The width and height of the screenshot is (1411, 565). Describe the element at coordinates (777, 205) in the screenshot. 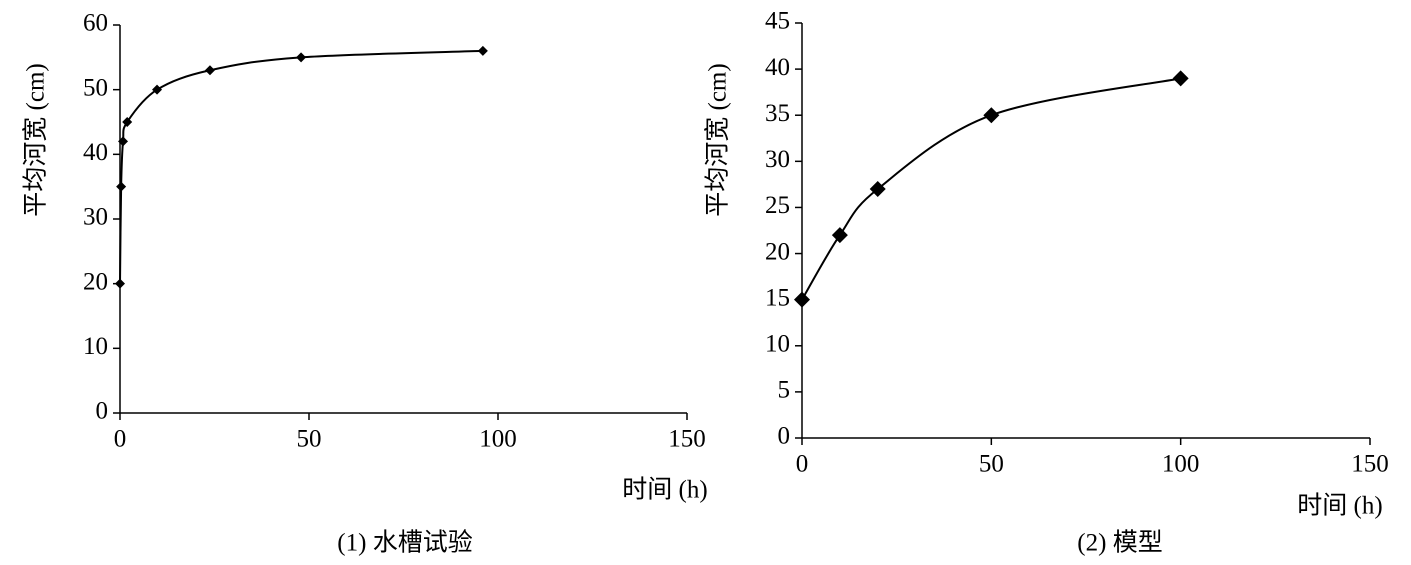

I see `y-tick-label: 25` at that location.